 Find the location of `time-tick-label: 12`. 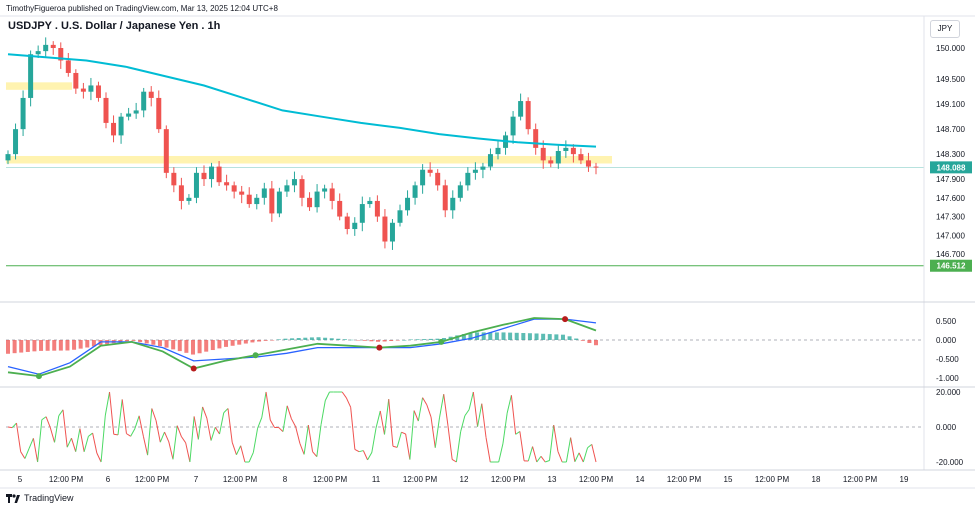

time-tick-label: 12 is located at coordinates (464, 479).